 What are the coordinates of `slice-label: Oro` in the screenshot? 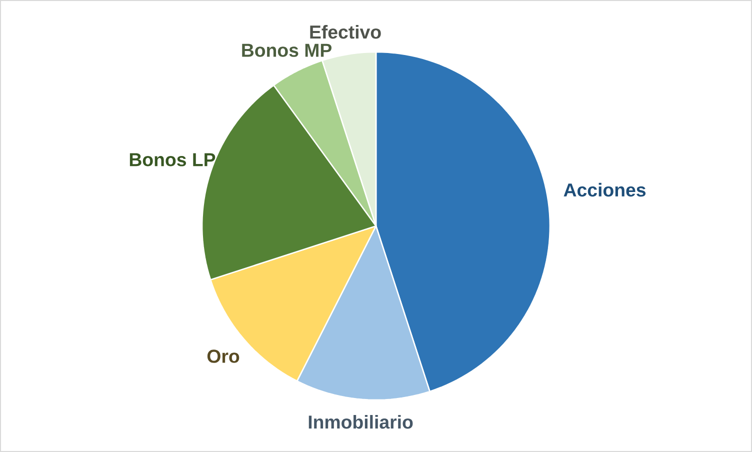 It's located at (223, 356).